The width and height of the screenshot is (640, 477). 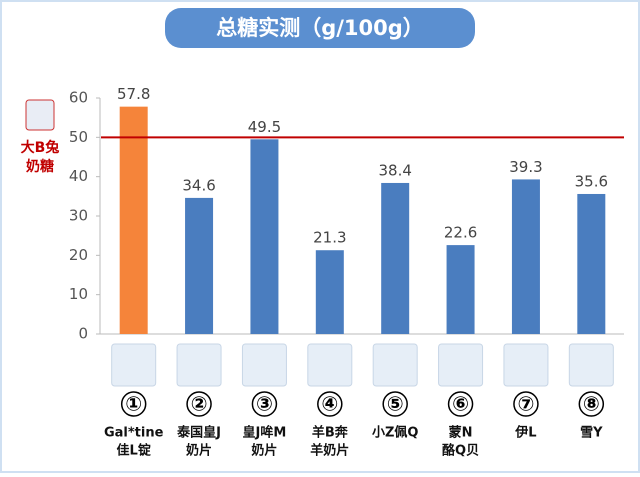 What do you see at coordinates (78, 294) in the screenshot?
I see `y-tick-label: 10` at bounding box center [78, 294].